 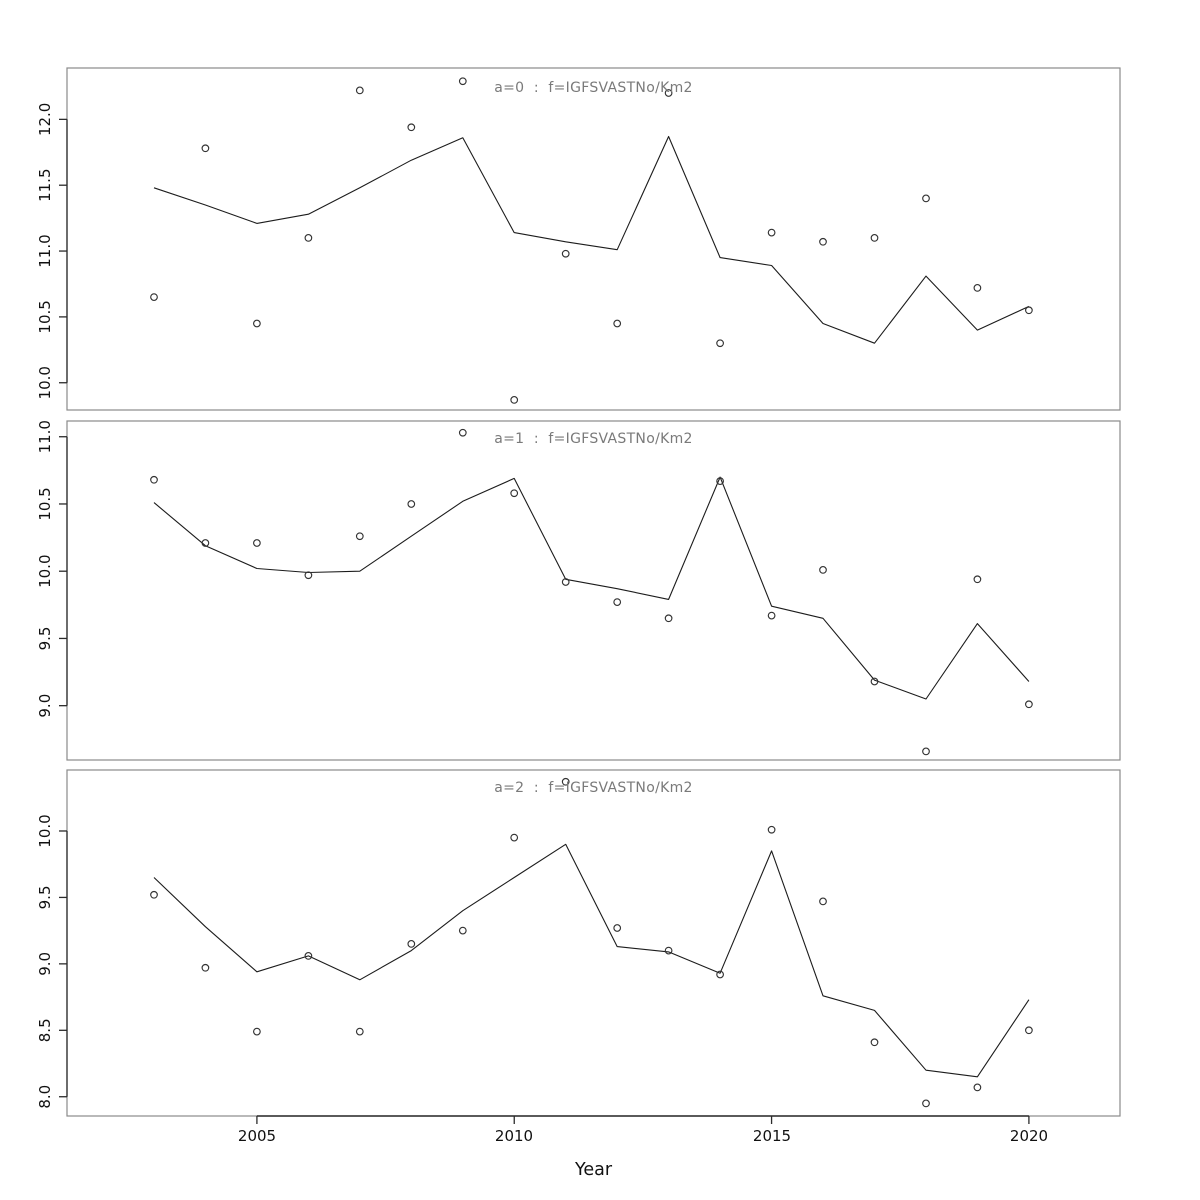 I want to click on x-tick-label: 2015, so click(x=772, y=1136).